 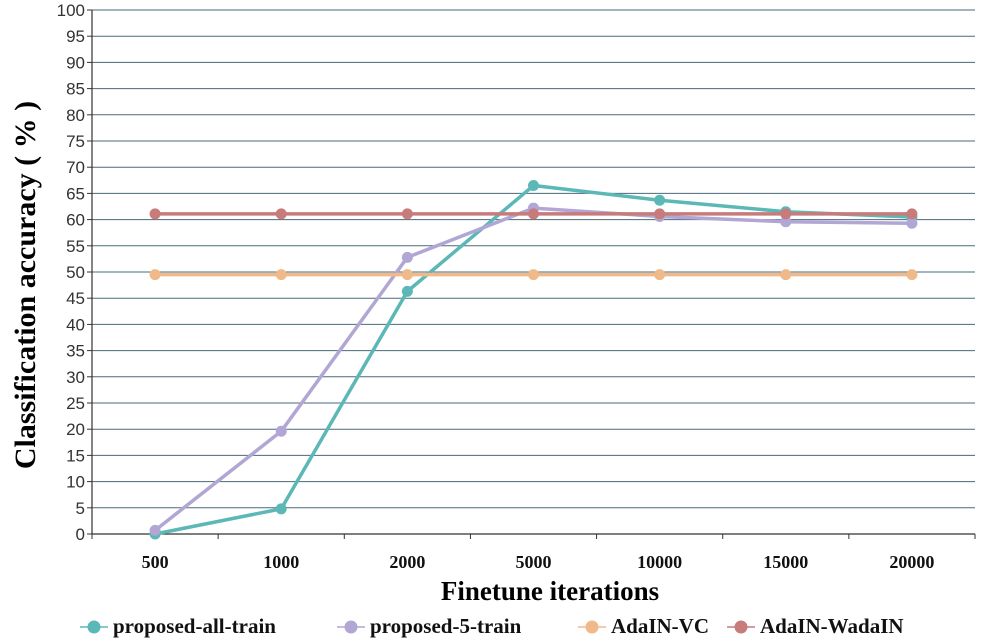 What do you see at coordinates (75, 351) in the screenshot?
I see `y-tick-label: 35` at bounding box center [75, 351].